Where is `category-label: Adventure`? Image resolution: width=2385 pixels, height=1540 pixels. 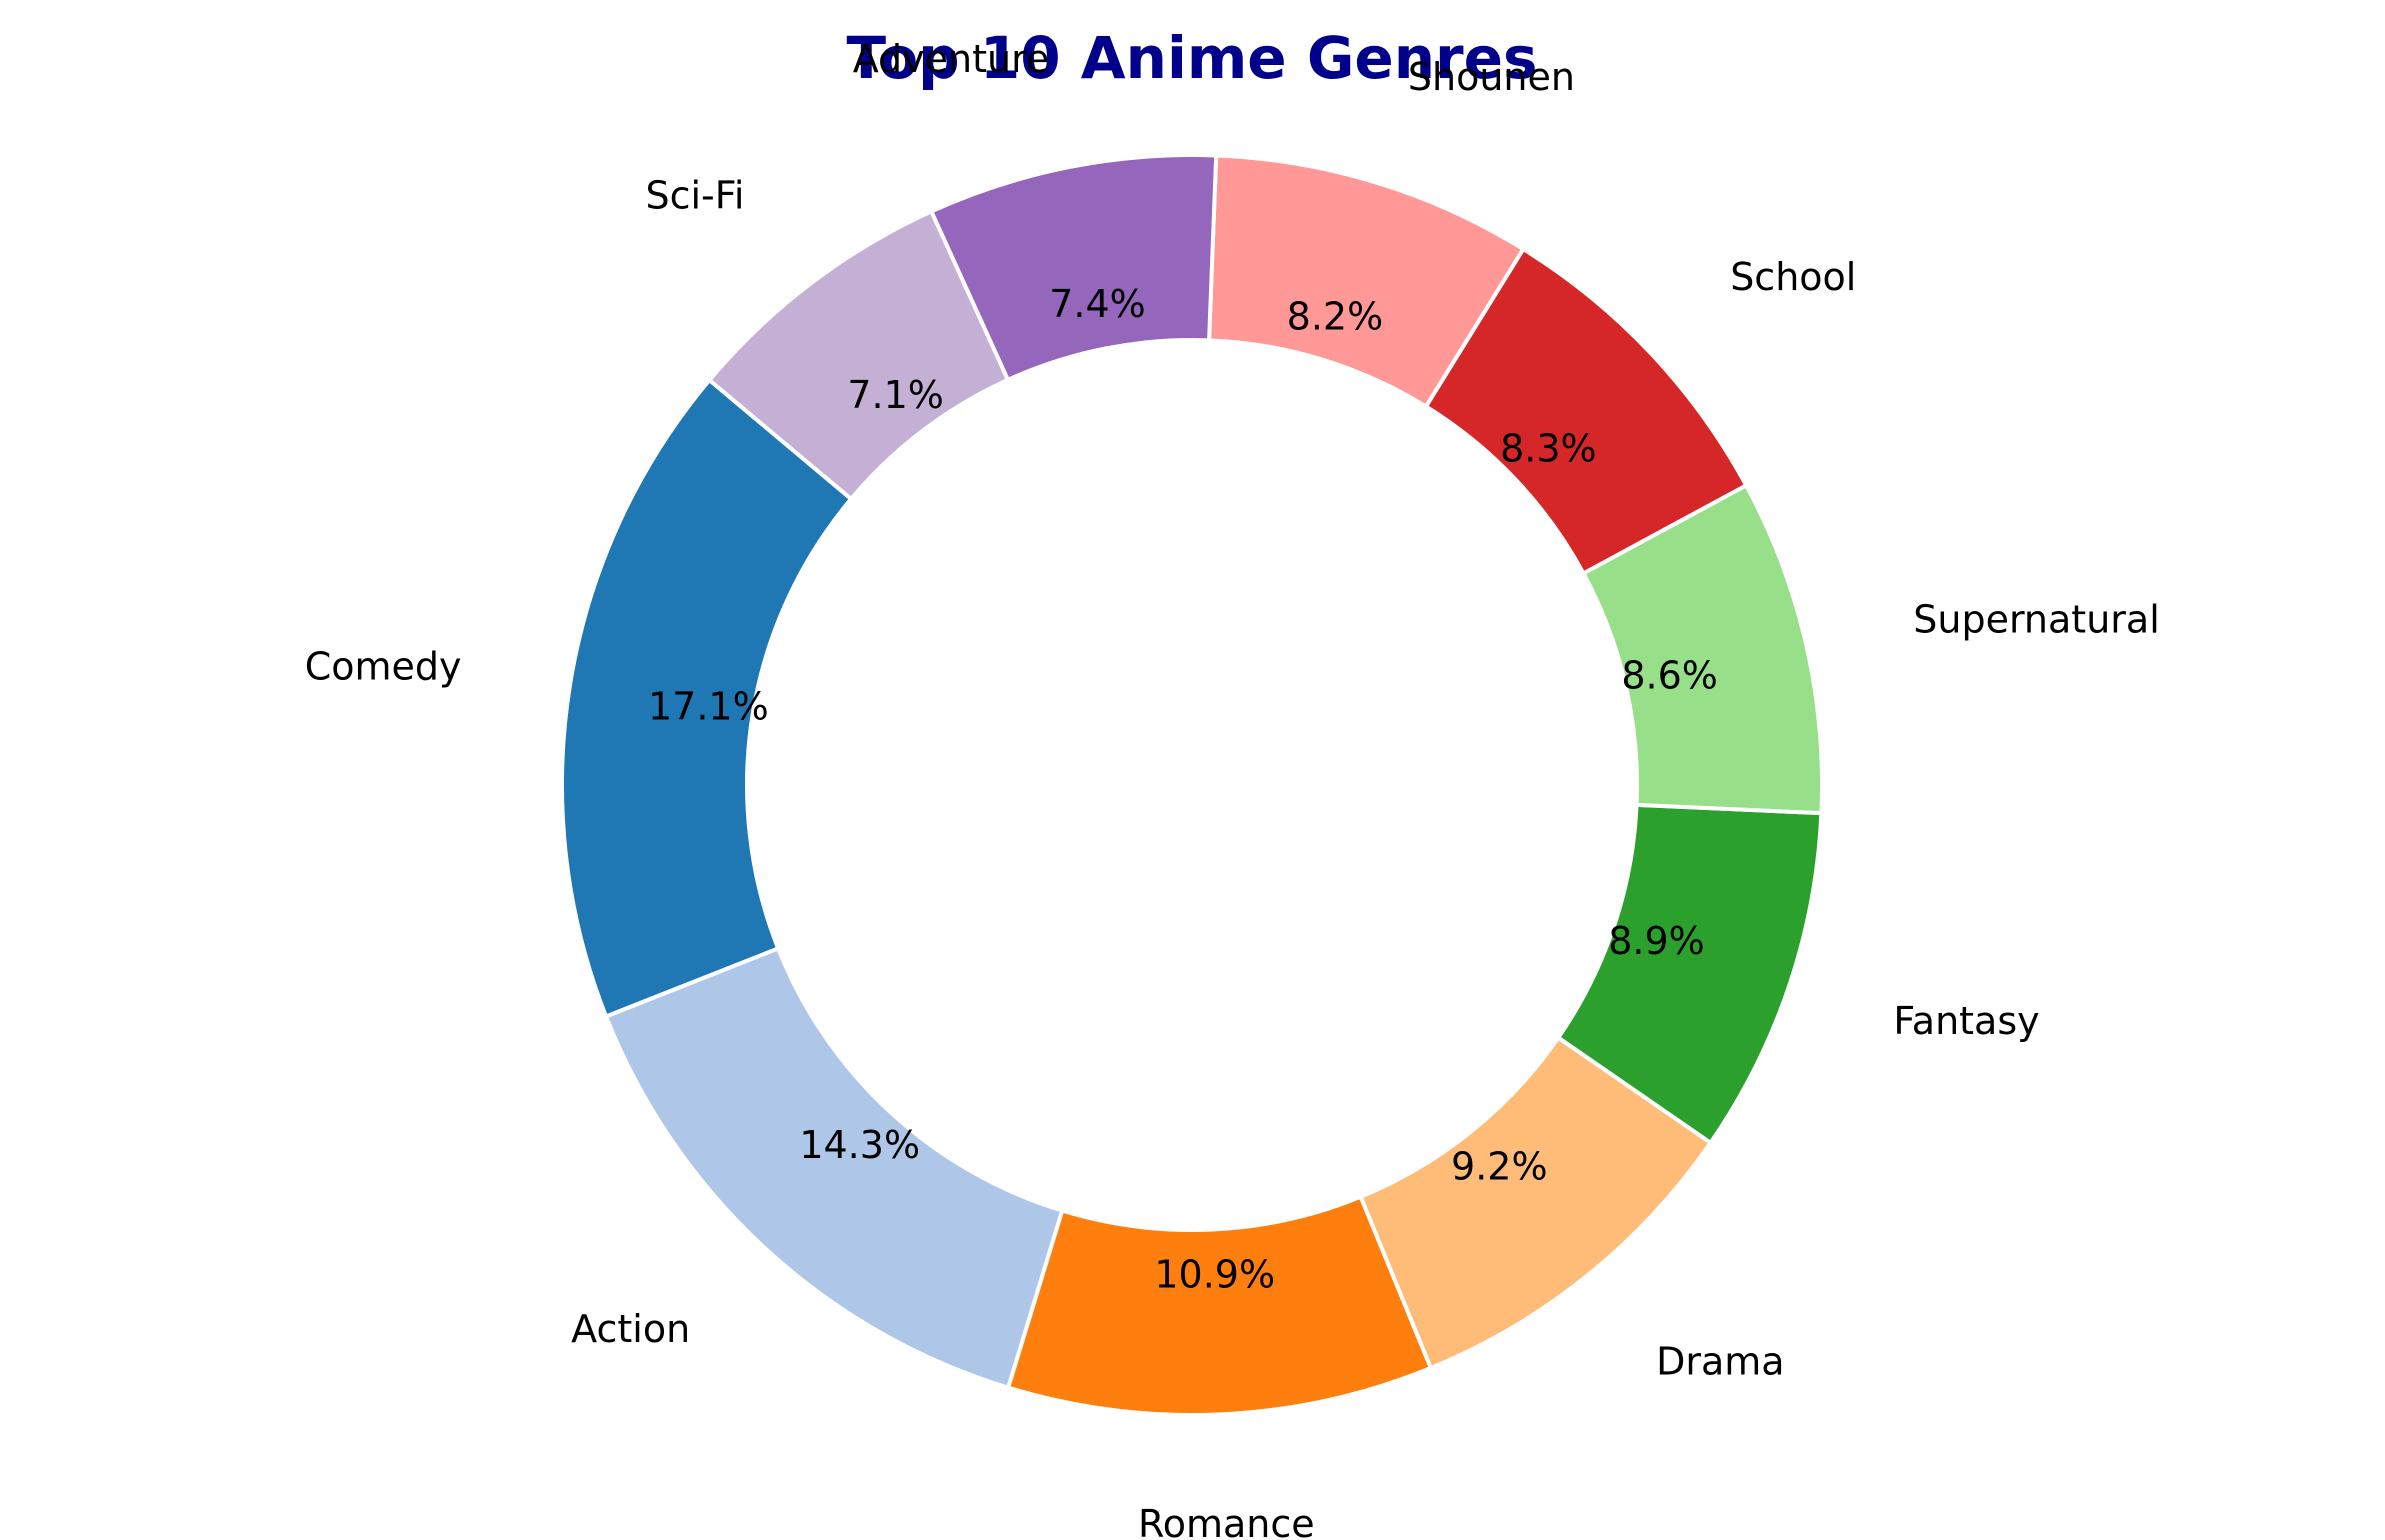 category-label: Adventure is located at coordinates (951, 59).